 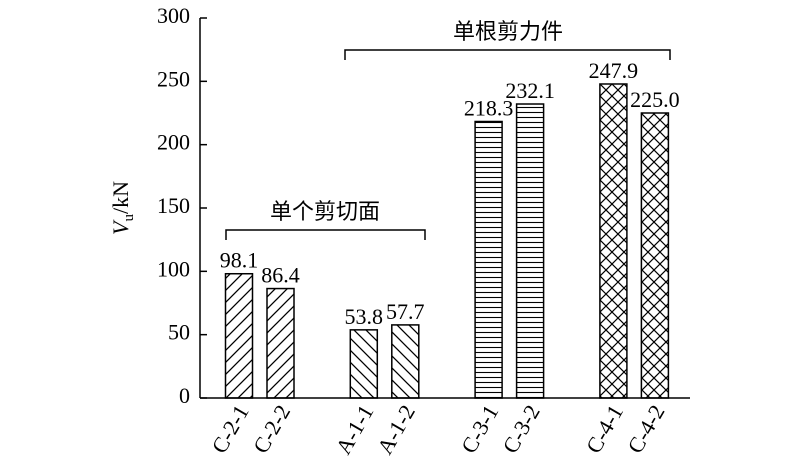 What do you see at coordinates (489, 107) in the screenshot?
I see `value-label: 218.3` at bounding box center [489, 107].